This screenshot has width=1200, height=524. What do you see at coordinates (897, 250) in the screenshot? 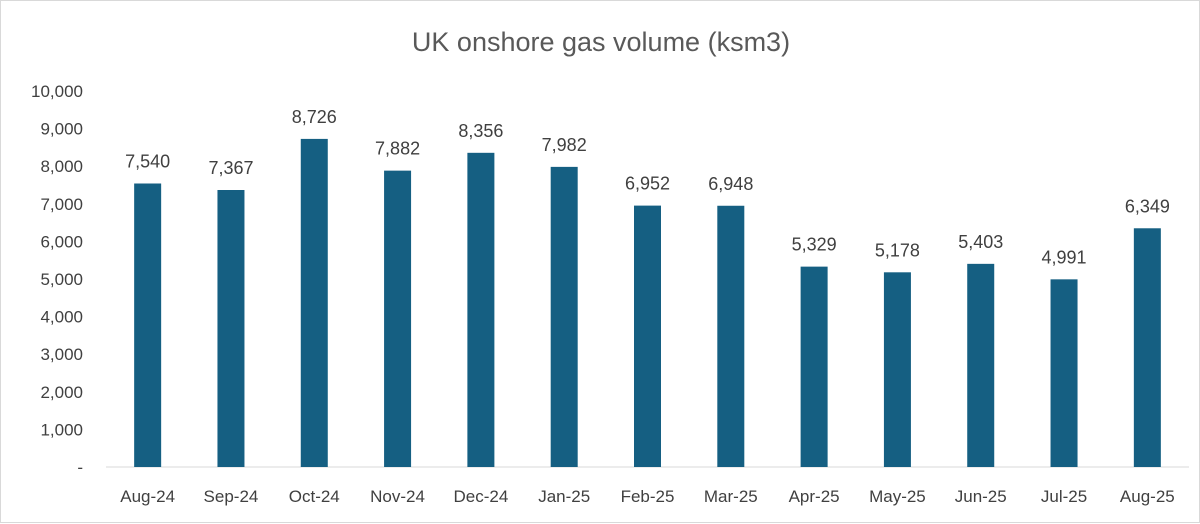
I see `data-label: 5,178` at bounding box center [897, 250].